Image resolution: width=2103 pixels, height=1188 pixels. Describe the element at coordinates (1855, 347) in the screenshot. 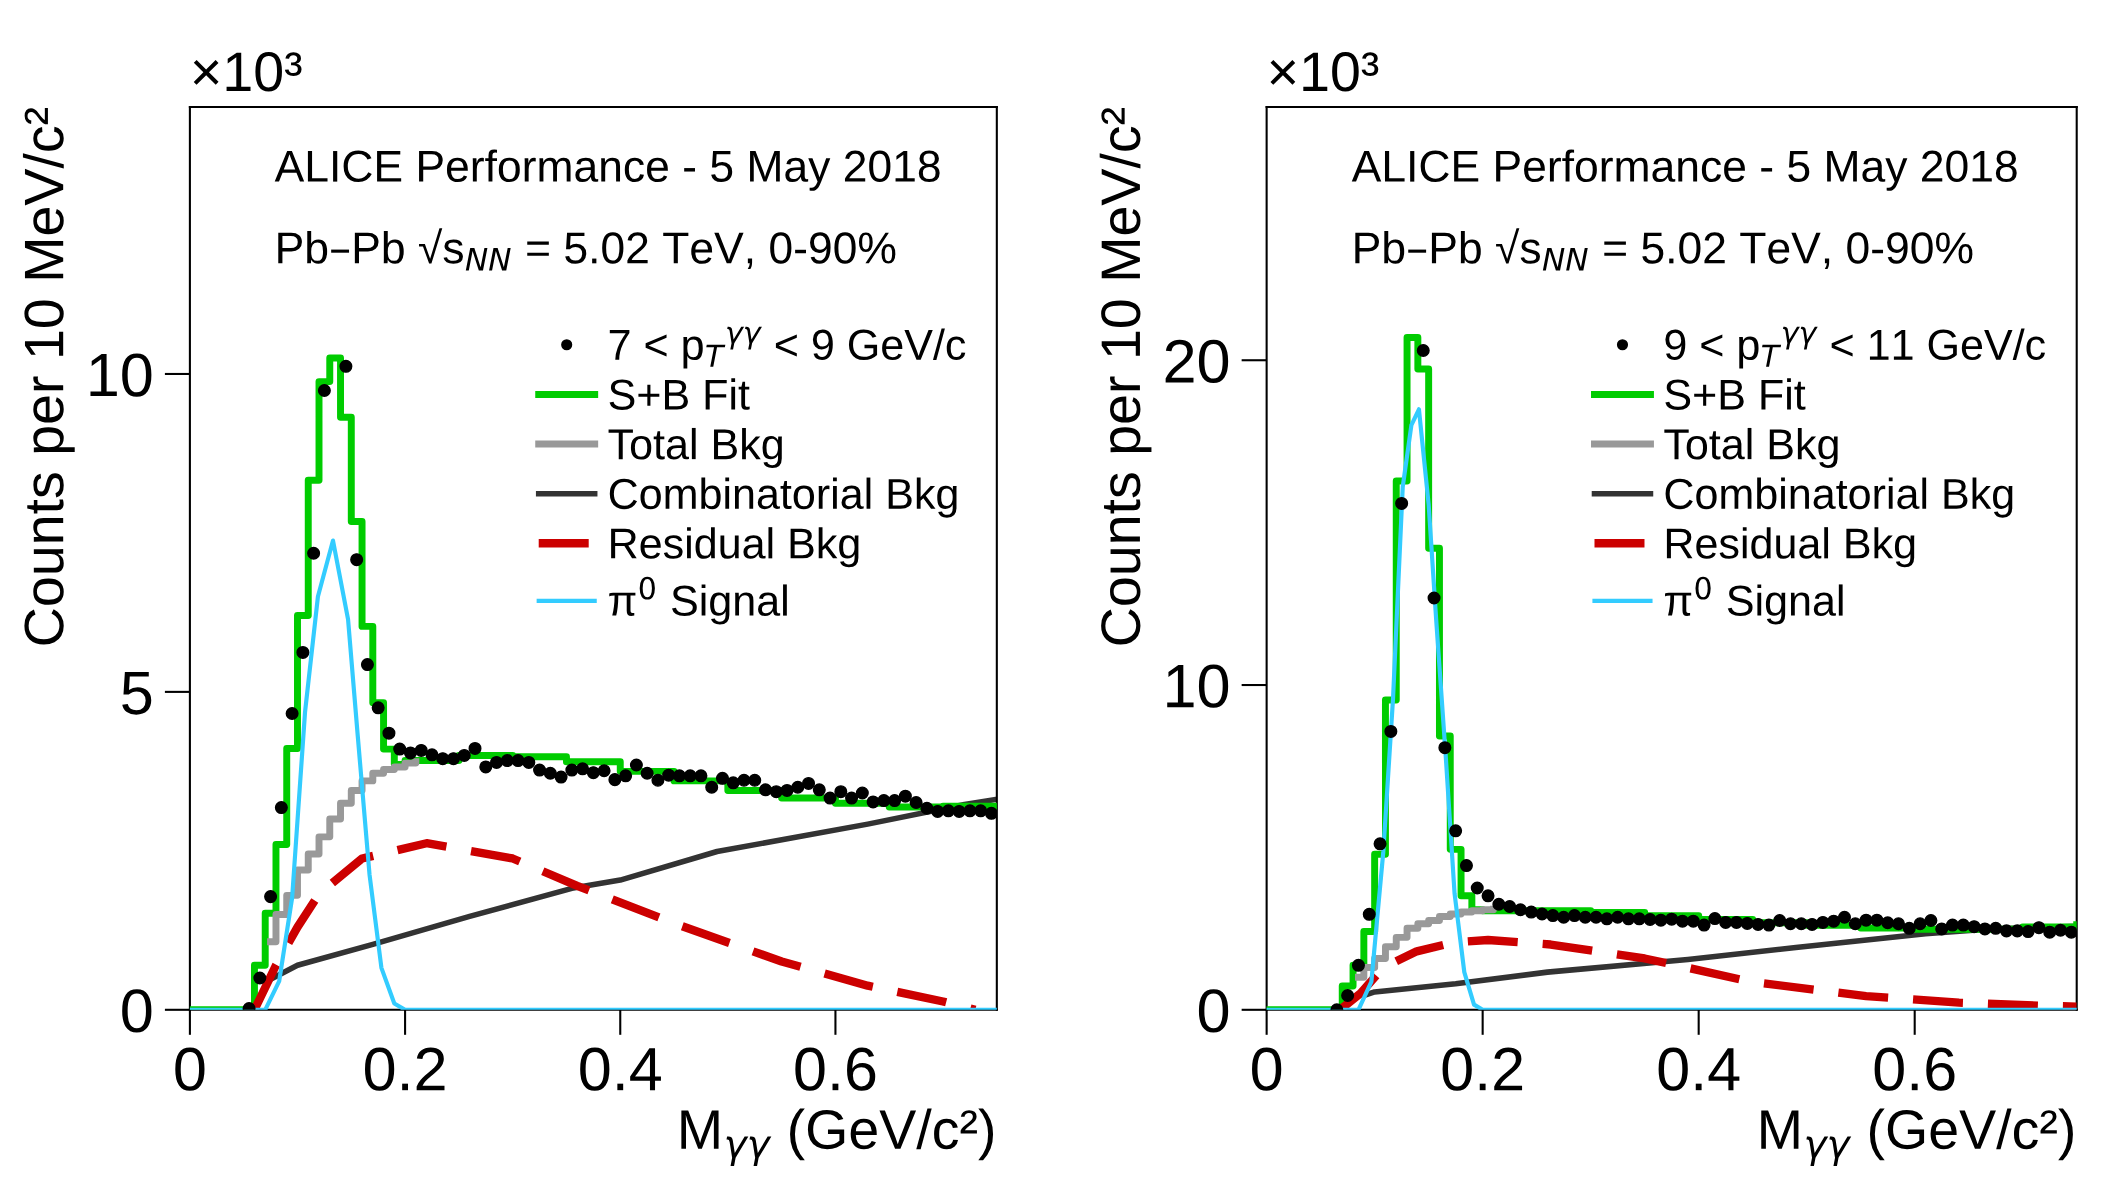

I see `legend-label: 9 < p$_{T}$$^{γγ}$ < 11 GeV/c` at that location.